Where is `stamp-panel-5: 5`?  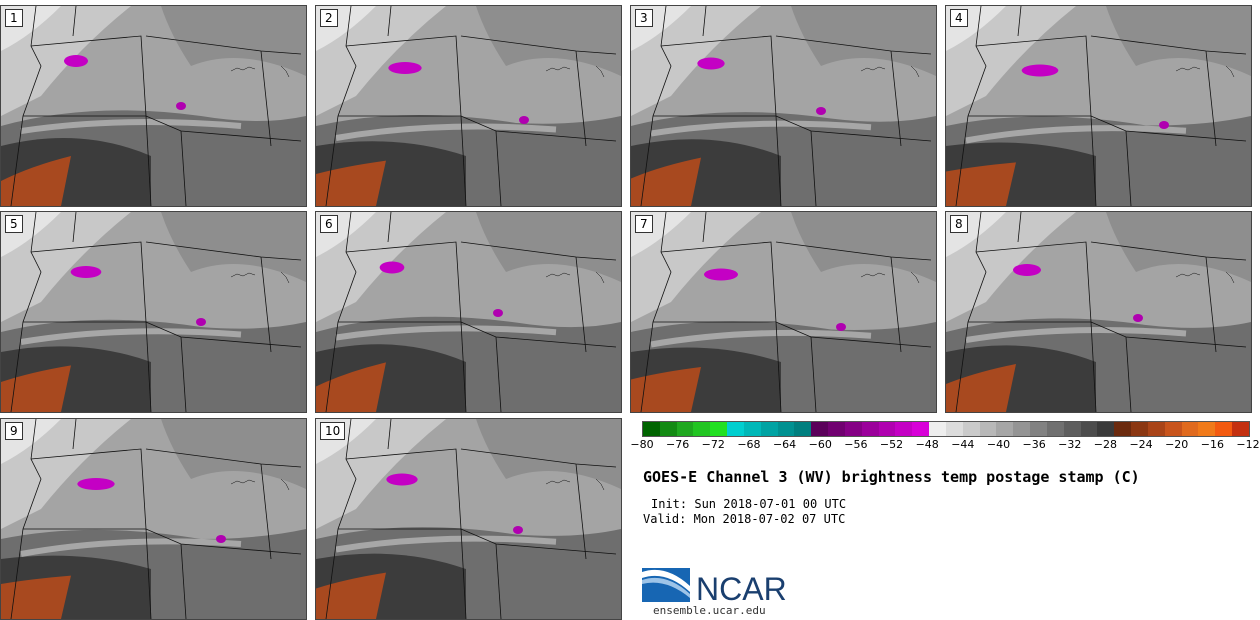
stamp-panel-5: 5 is located at coordinates (153, 312).